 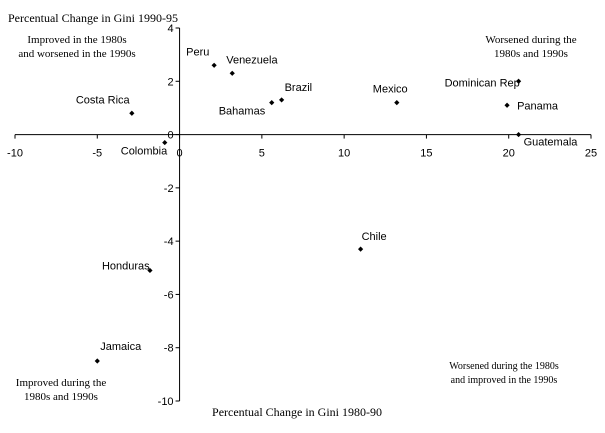 I want to click on quadrant-label: Improved during the, so click(x=61, y=383).